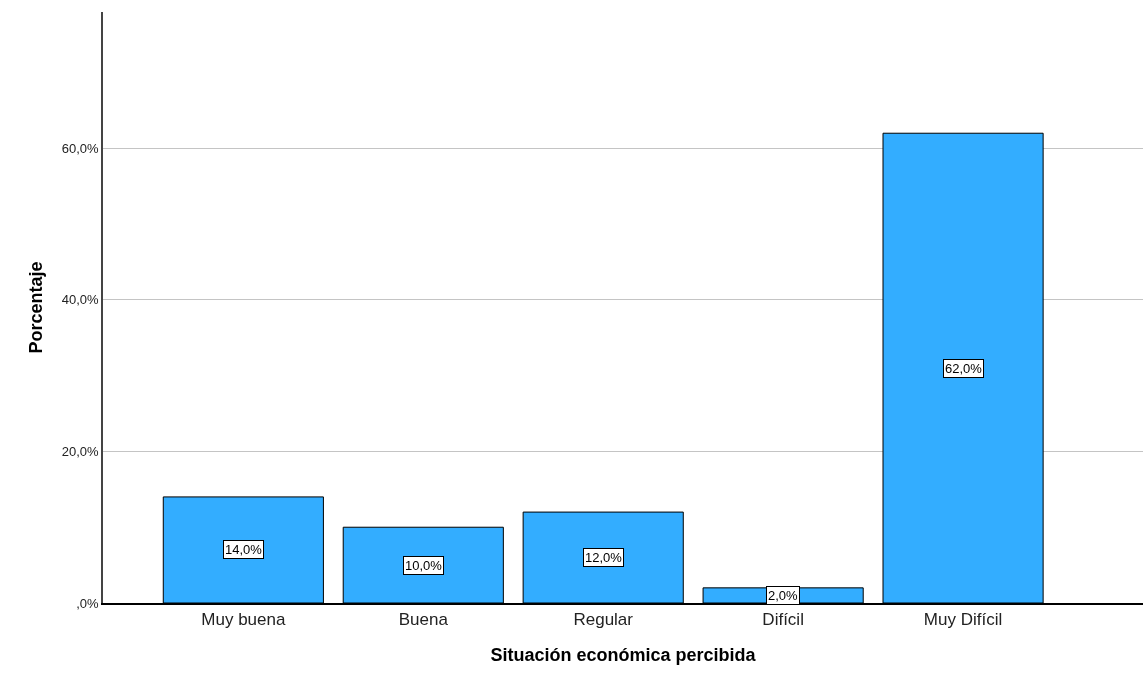  What do you see at coordinates (964, 368) in the screenshot?
I see `data-label: 62,0%` at bounding box center [964, 368].